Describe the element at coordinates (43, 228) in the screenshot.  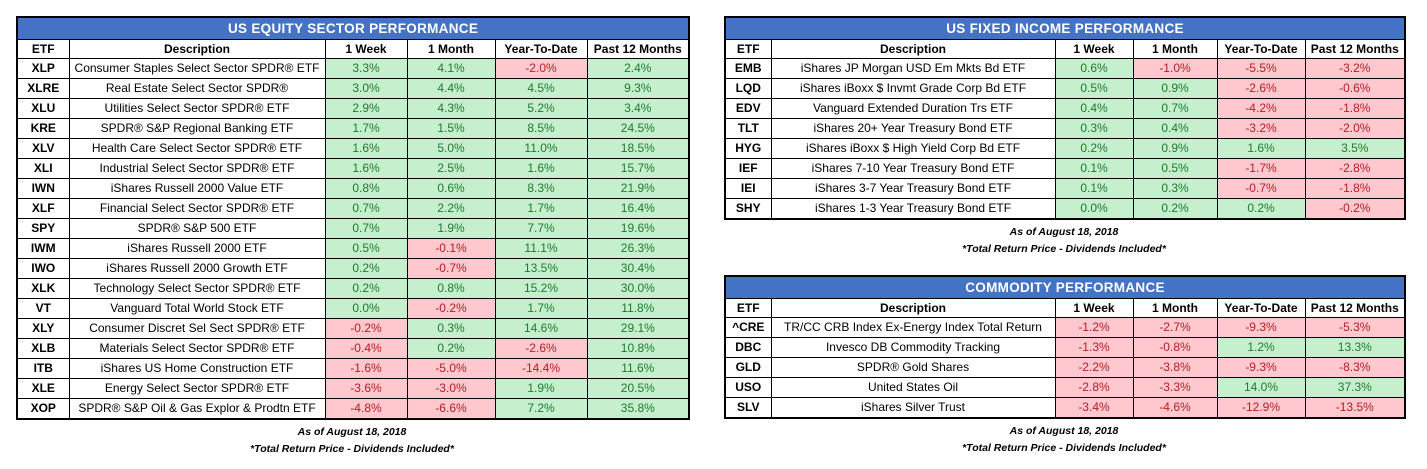
I see `etf-ticker: SPY` at that location.